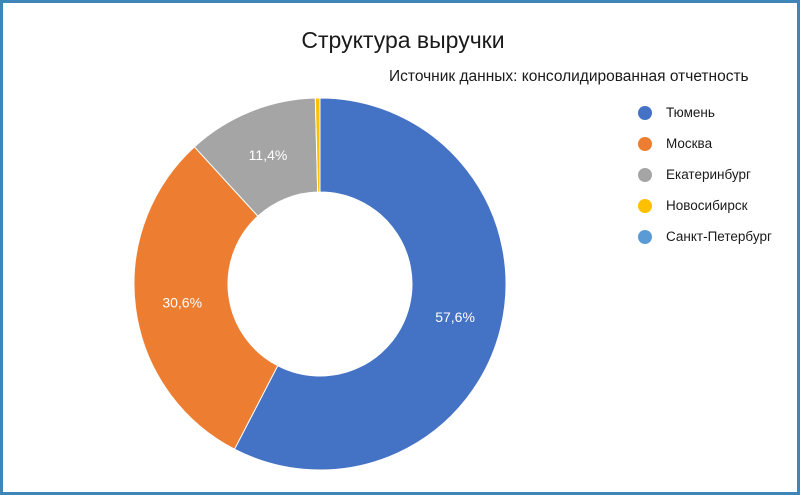 This screenshot has height=495, width=800. Describe the element at coordinates (318, 236) in the screenshot. I see `data-labels: 57,6% 30,6% 11,4%` at that location.